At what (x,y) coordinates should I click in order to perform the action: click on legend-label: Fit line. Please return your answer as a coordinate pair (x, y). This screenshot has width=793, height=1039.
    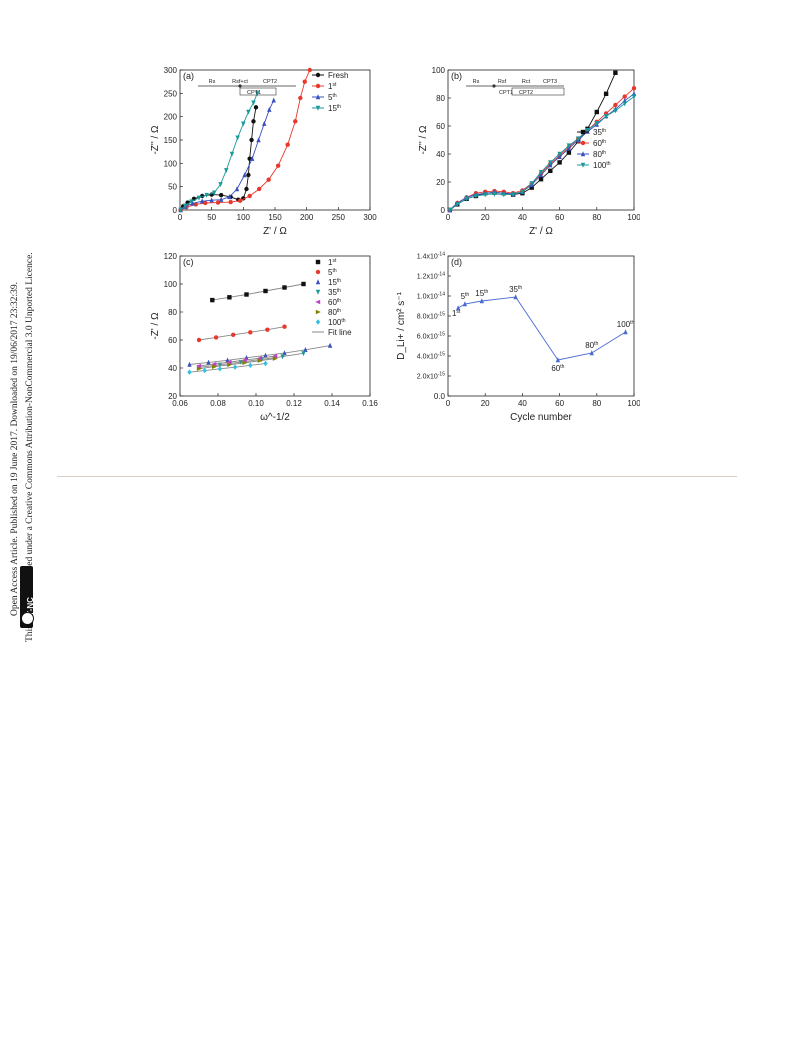
    Looking at the image, I should click on (340, 332).